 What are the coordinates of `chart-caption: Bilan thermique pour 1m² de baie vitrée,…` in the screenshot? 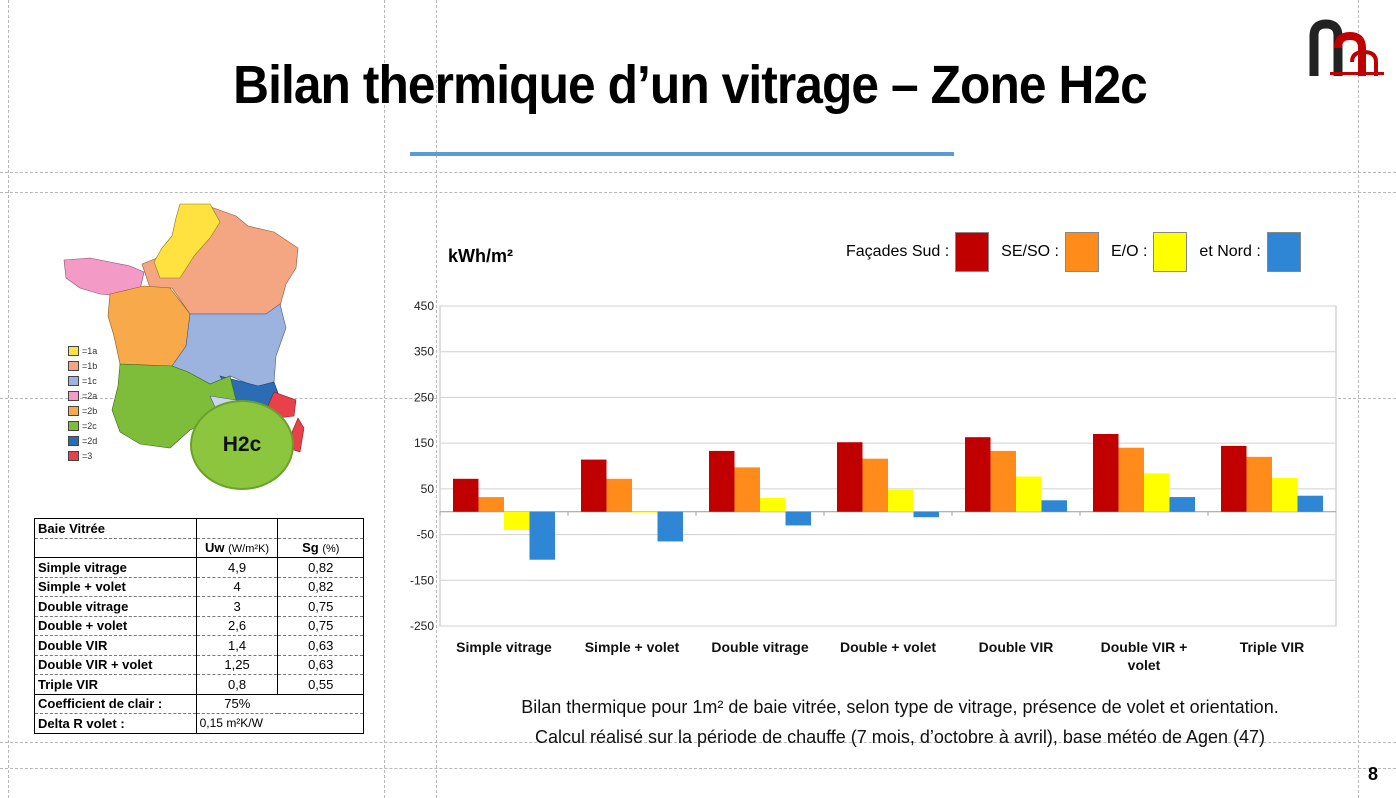 It's located at (900, 722).